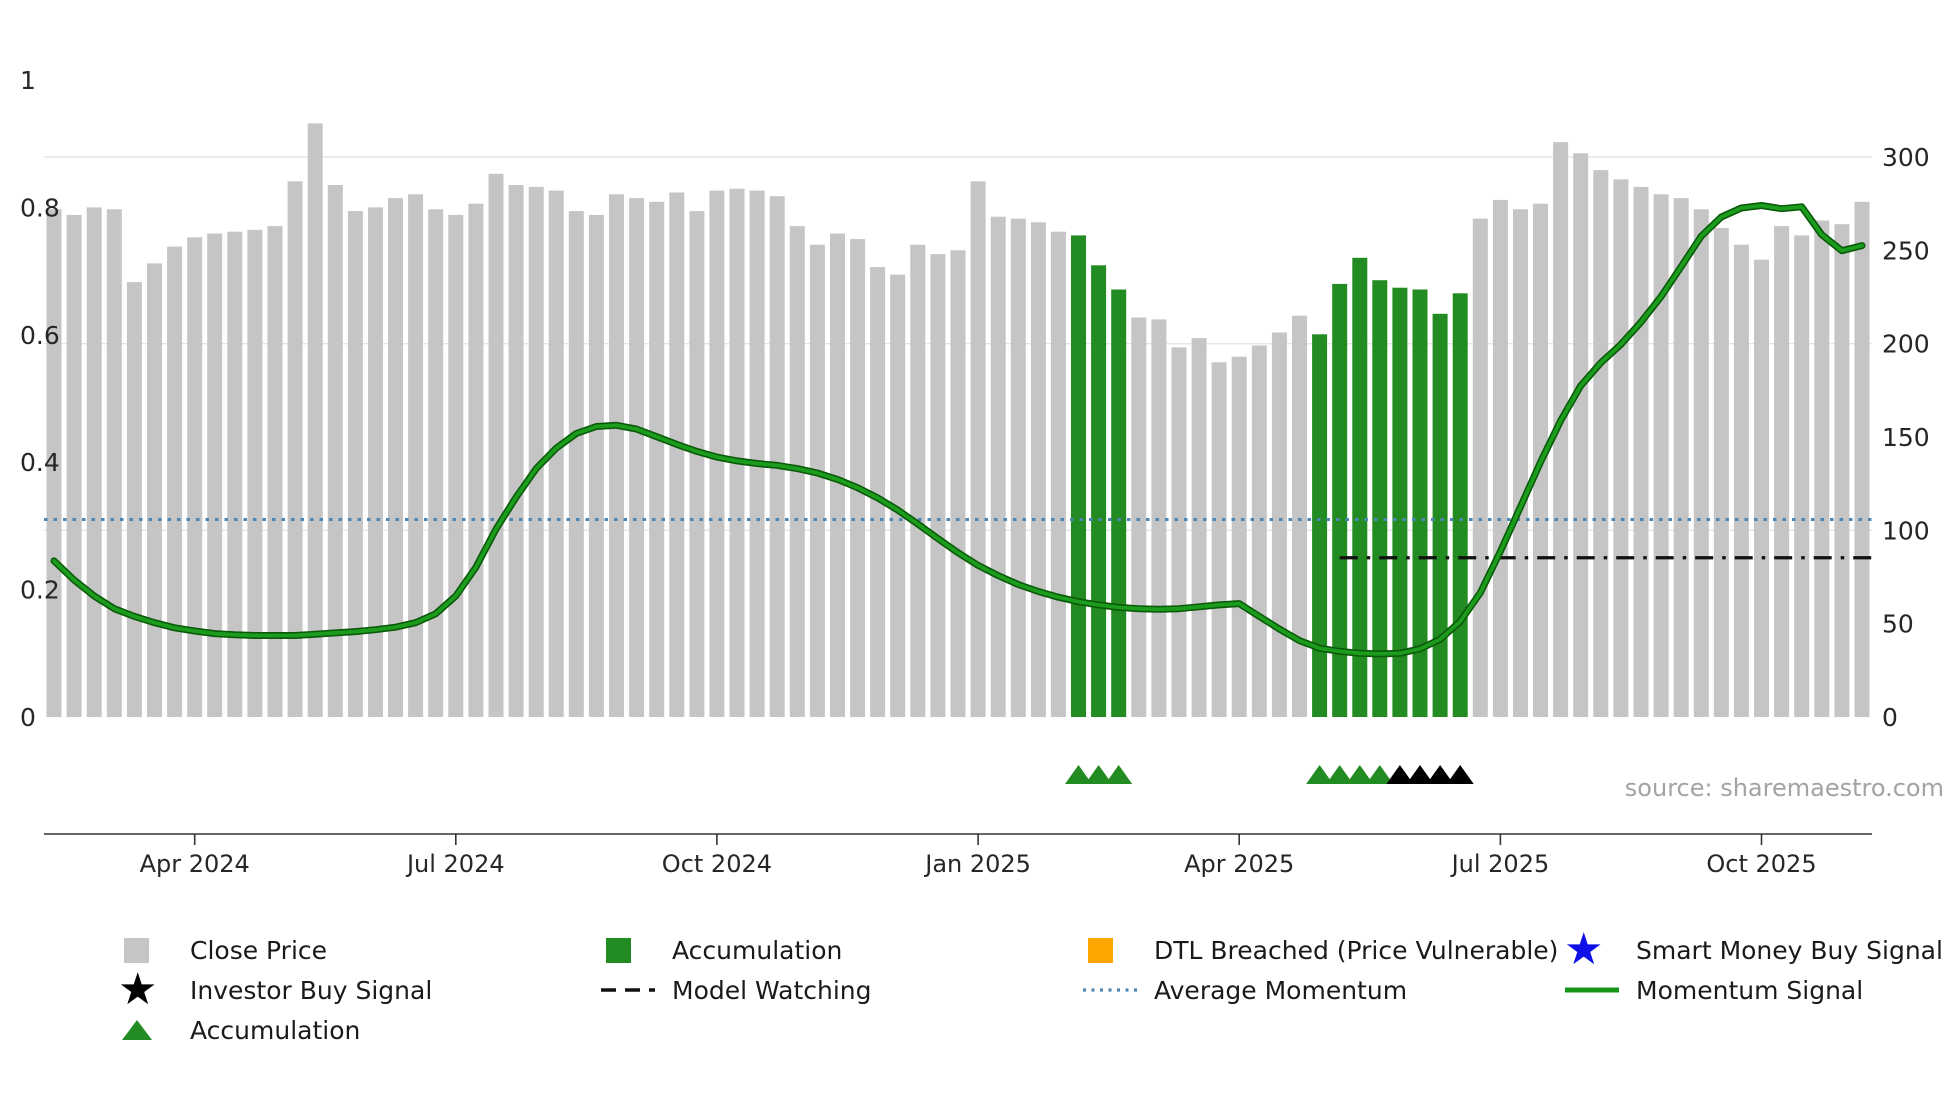 The height and width of the screenshot is (1102, 1960). I want to click on x-tick-label: Oct 2025, so click(1761, 864).